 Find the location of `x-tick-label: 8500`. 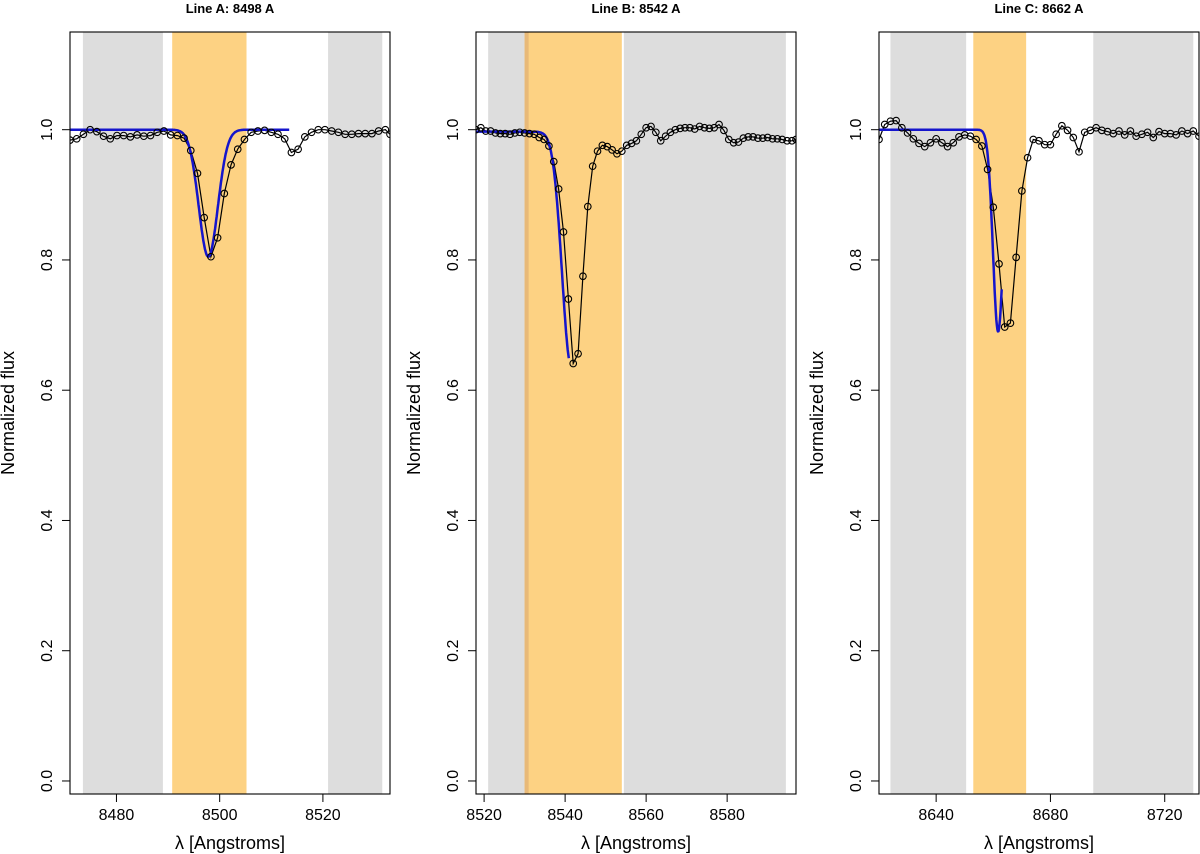

x-tick-label: 8500 is located at coordinates (220, 815).